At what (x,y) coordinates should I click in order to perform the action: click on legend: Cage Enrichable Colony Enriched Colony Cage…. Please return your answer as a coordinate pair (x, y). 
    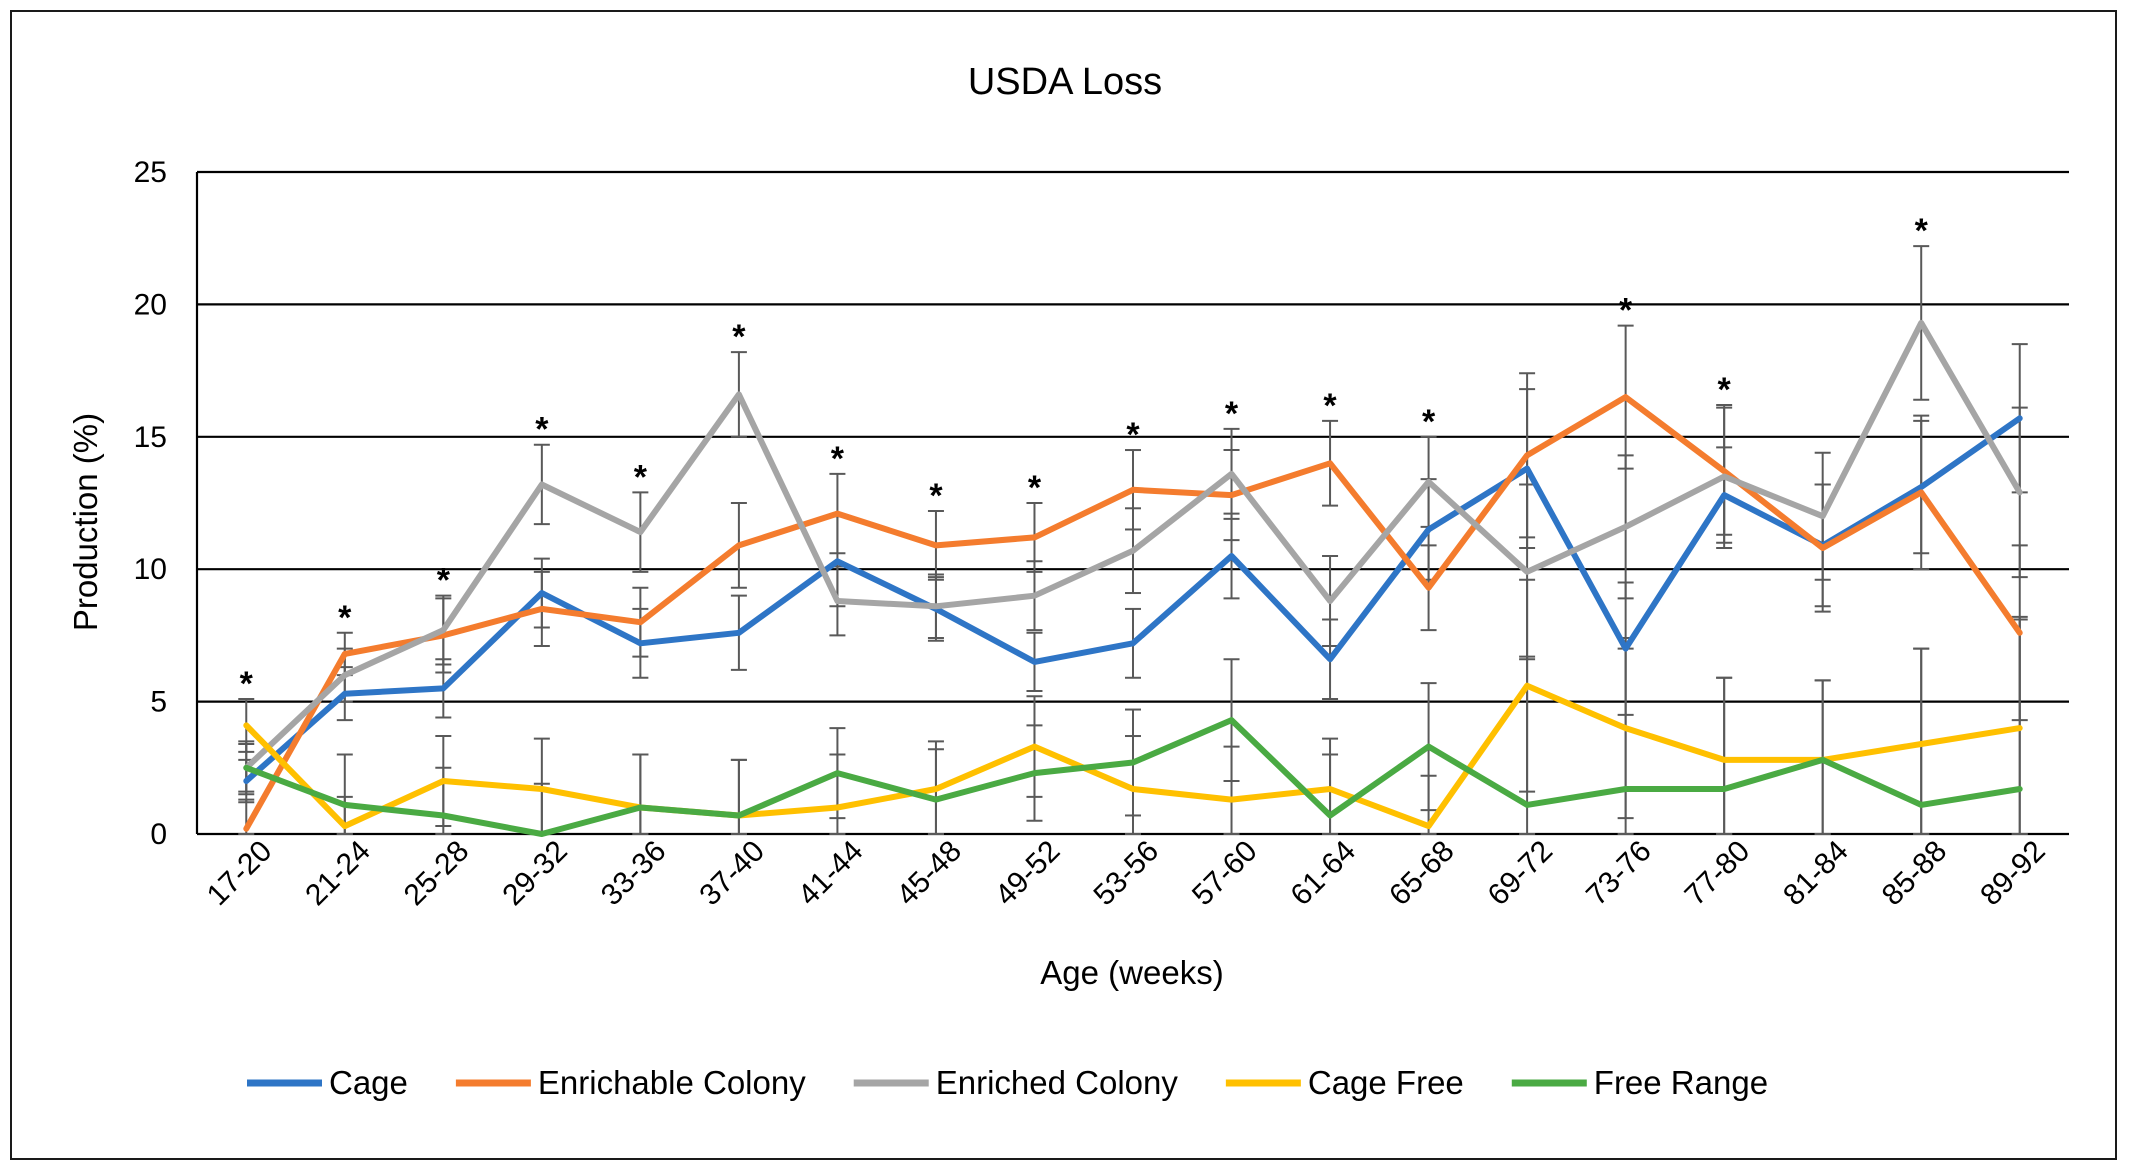
    Looking at the image, I should click on (1007, 1082).